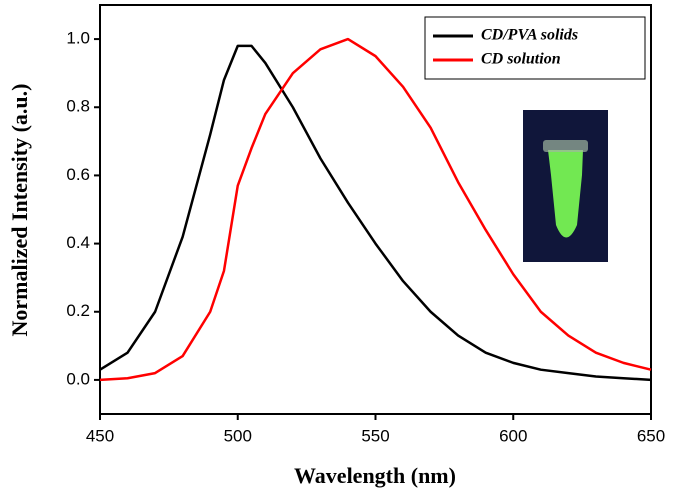 This screenshot has width=675, height=500. What do you see at coordinates (238, 435) in the screenshot?
I see `x-tick-label: 500` at bounding box center [238, 435].